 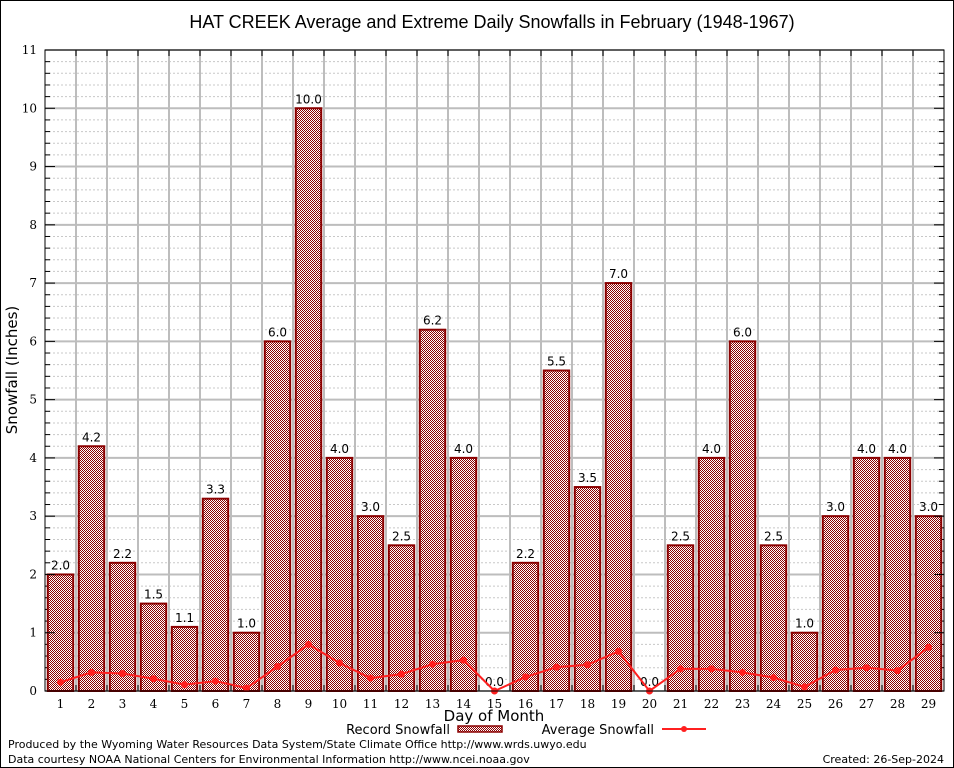 I want to click on bar-value-label: 7.0, so click(x=618, y=274).